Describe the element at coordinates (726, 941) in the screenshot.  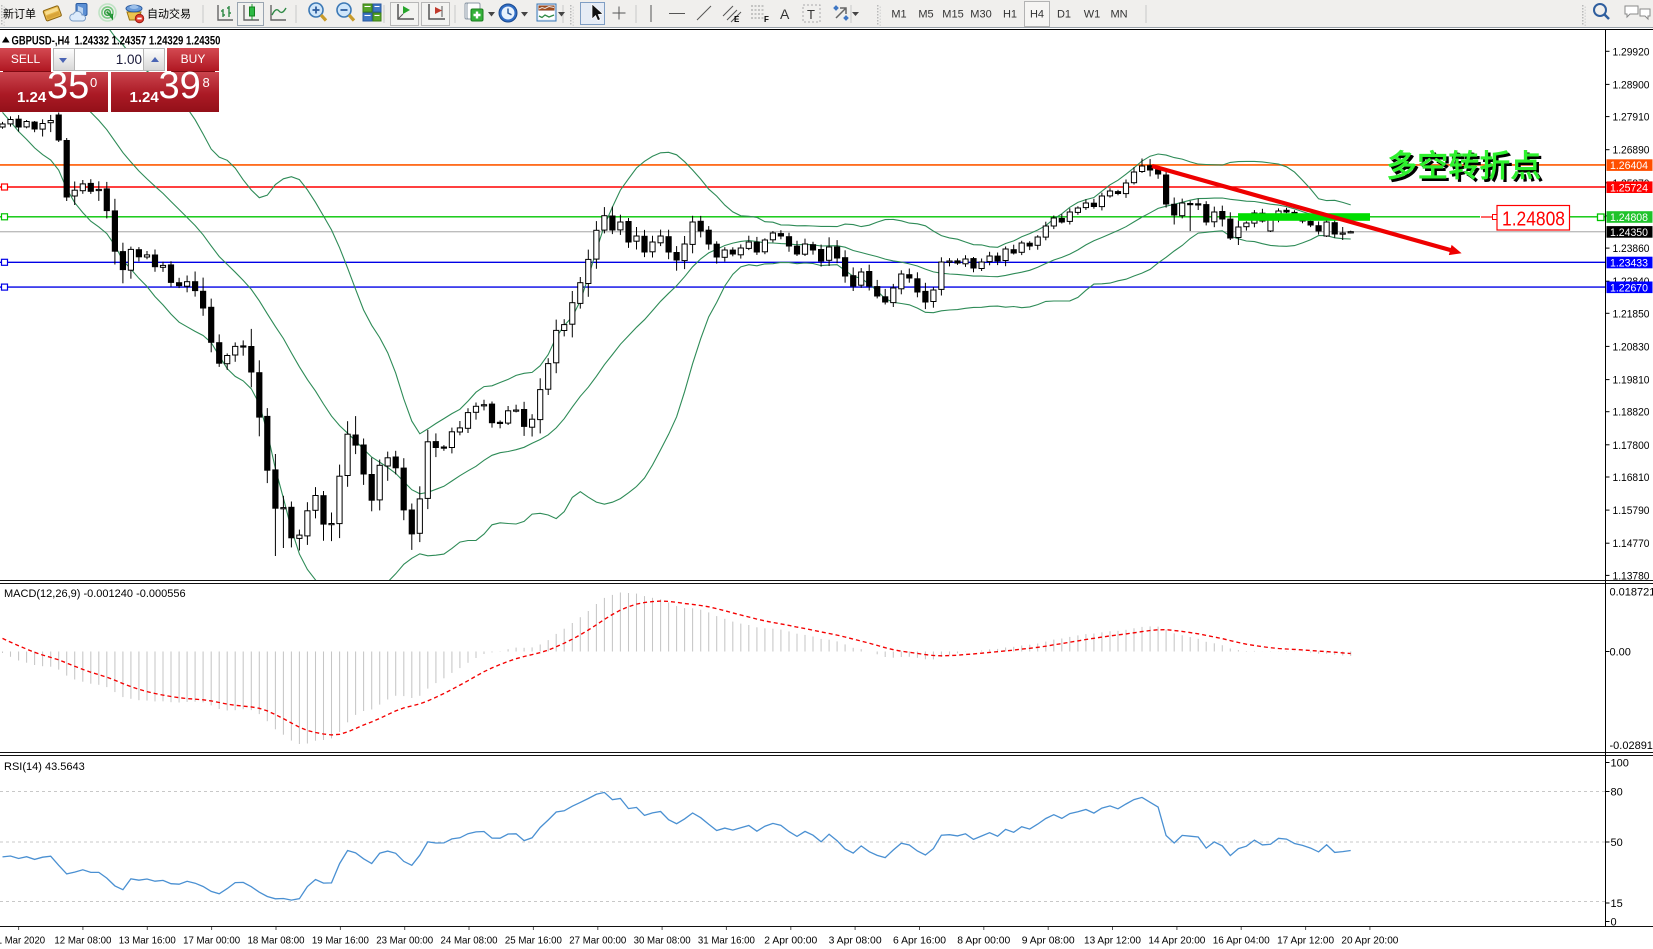
I see `svg-text: 31 Mar 16:00` at that location.